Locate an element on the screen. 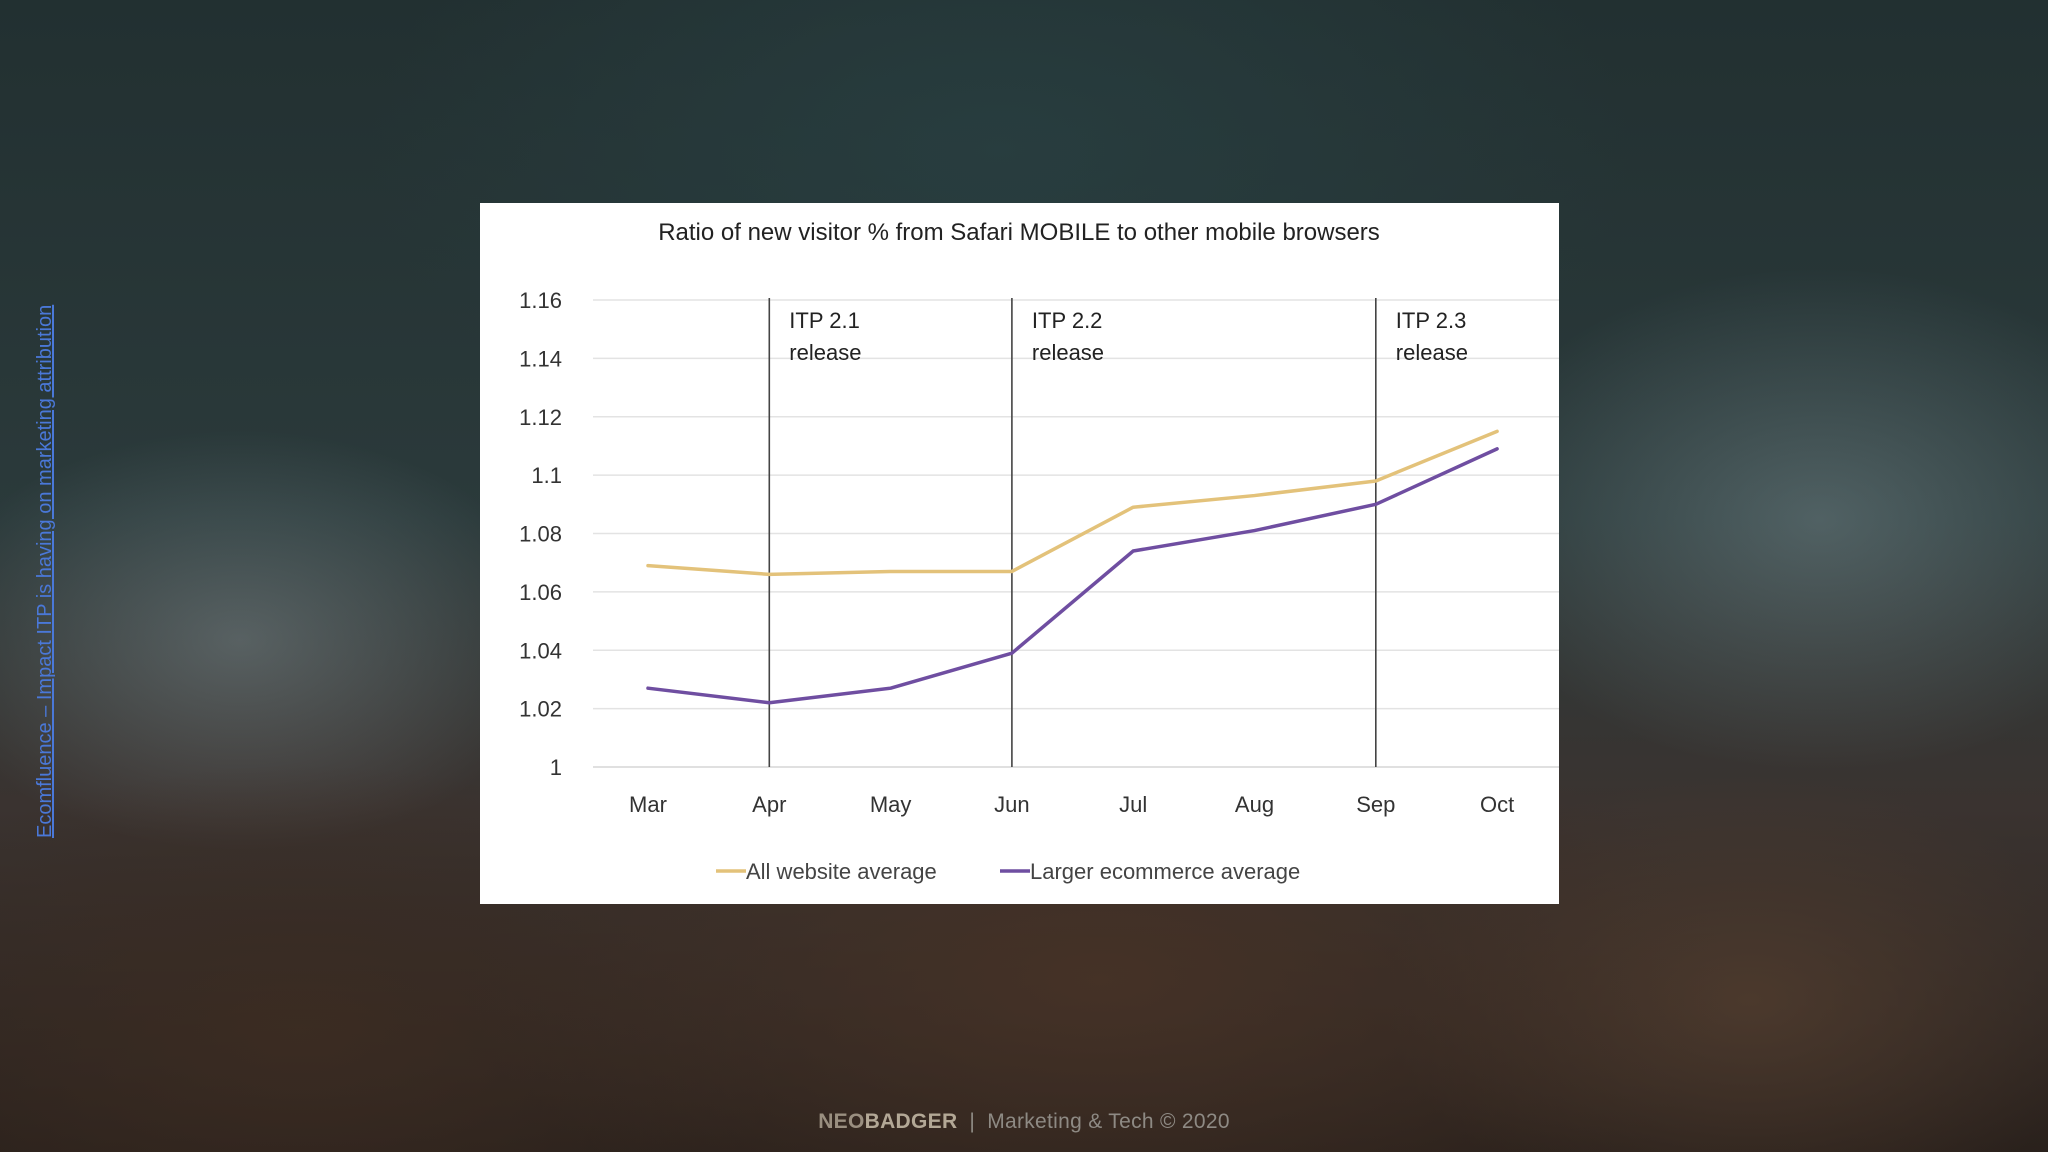 The width and height of the screenshot is (2048, 1152). footer-tagline: Marketing & Tech © 2020 is located at coordinates (1108, 1121).